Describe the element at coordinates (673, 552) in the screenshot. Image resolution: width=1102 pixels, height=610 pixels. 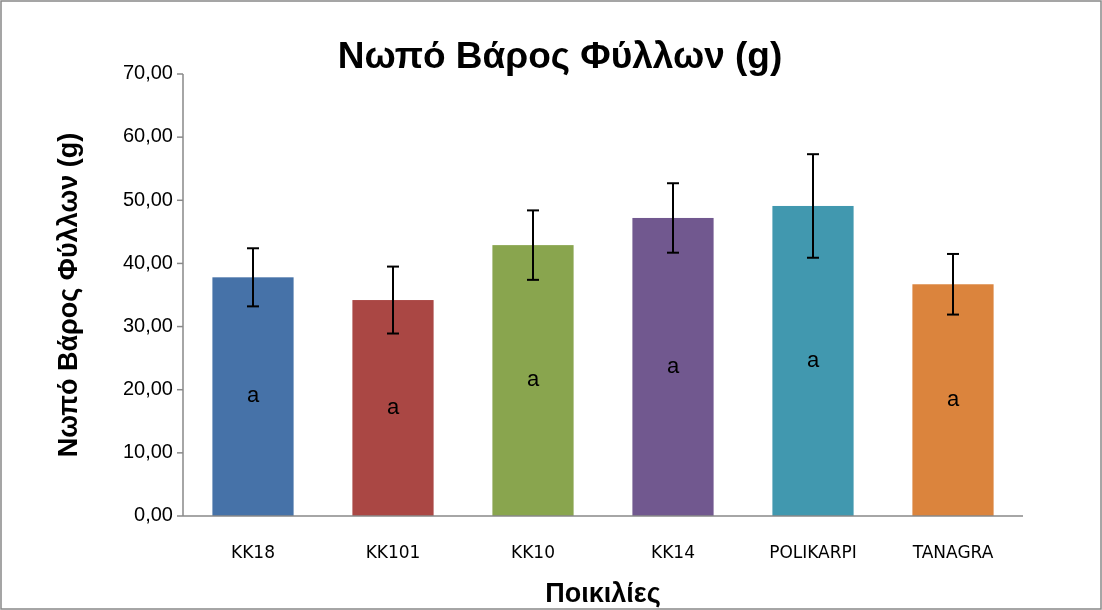
I see `x-tick-label: KK14` at that location.